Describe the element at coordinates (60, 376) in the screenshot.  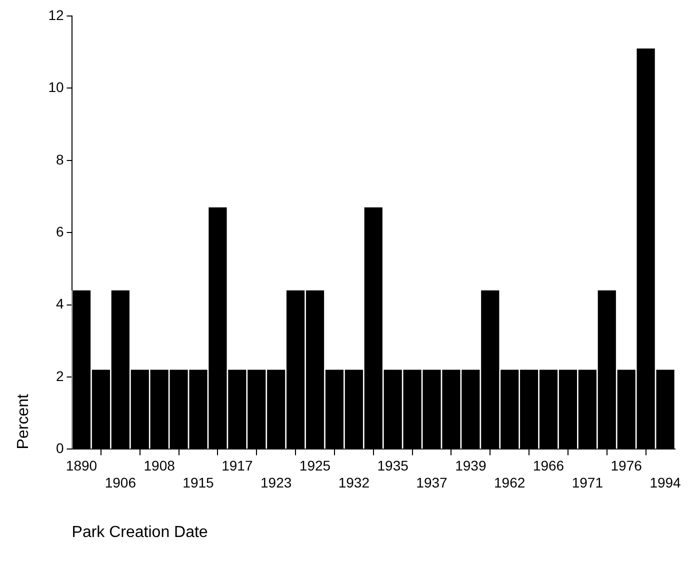
I see `y-tick-label: 2` at that location.